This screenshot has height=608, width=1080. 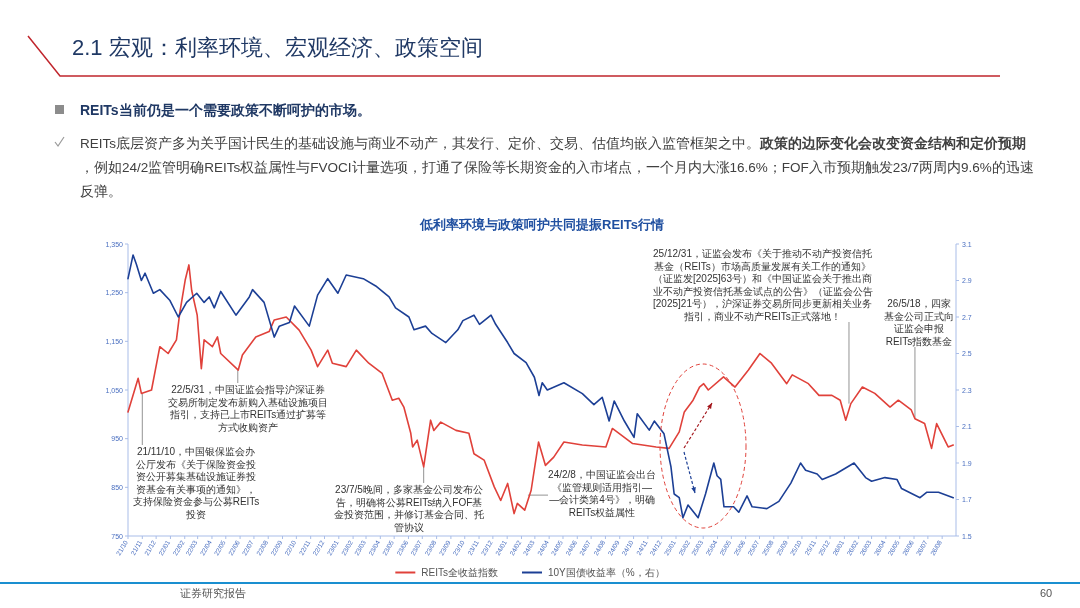 I want to click on text: 60, so click(x=1046, y=593).